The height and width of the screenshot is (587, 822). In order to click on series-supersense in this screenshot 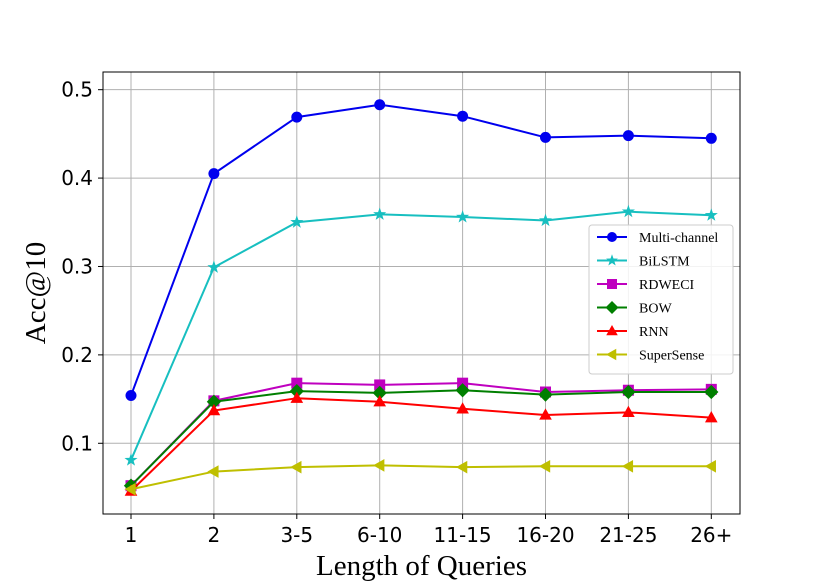, I will do `click(420, 477)`.